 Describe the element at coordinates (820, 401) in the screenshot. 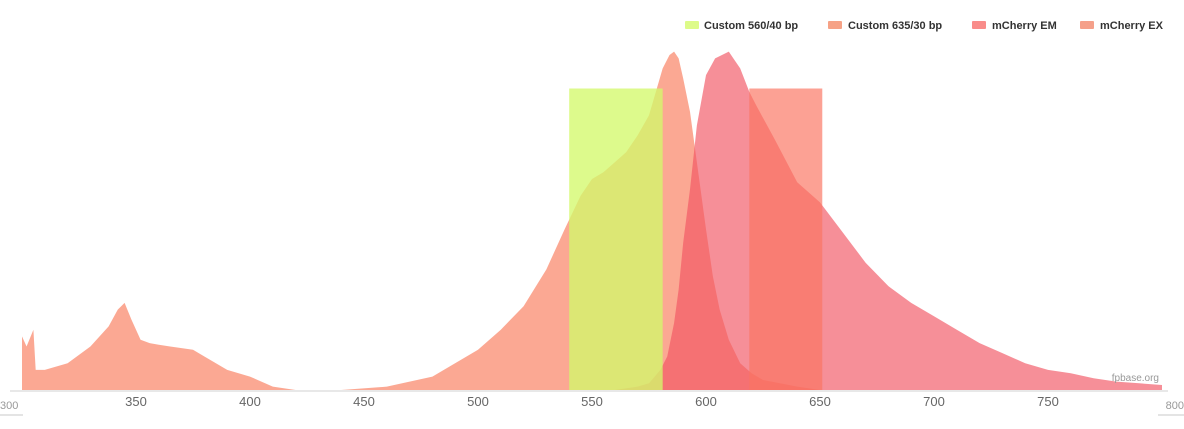

I see `x-tick-650: 650` at that location.